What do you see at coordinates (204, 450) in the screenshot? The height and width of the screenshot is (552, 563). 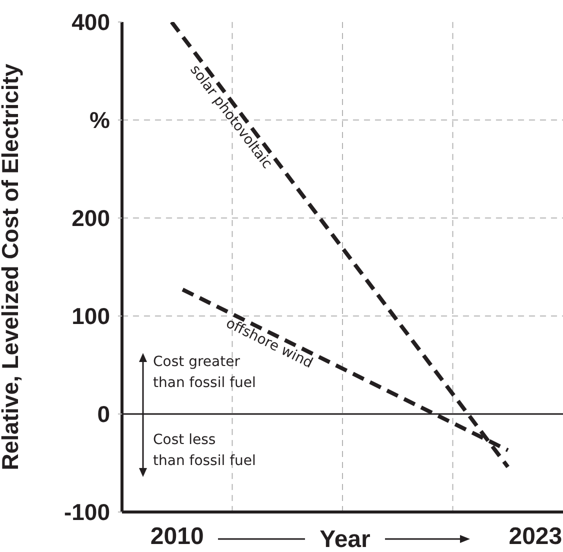 I see `annotation: Cost less than fossil fuel` at bounding box center [204, 450].